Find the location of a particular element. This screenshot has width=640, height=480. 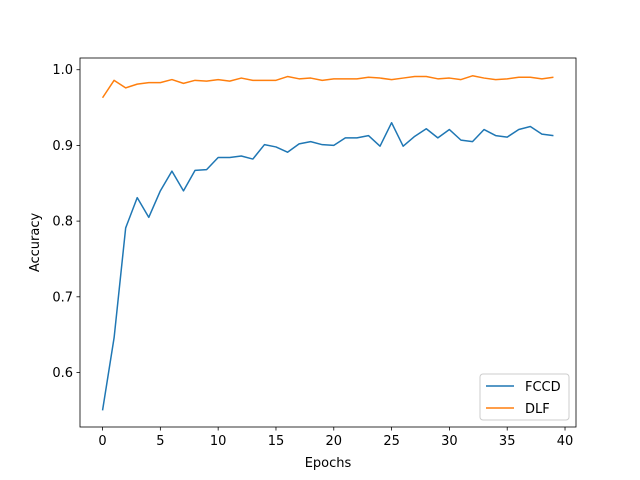

y-tick-label: 0.7 is located at coordinates (62, 297).